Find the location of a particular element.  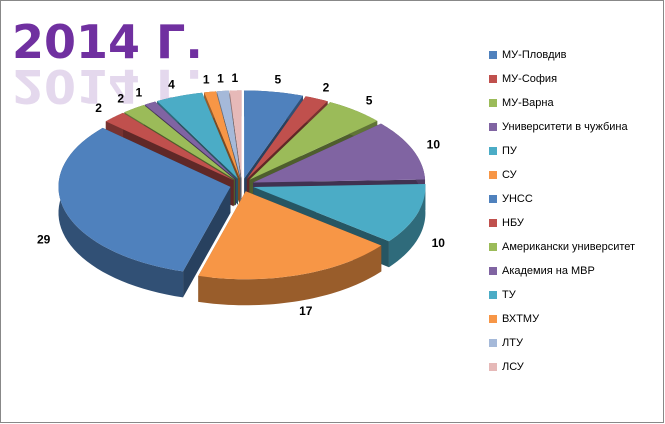

legend-label: МУ-Пловдив is located at coordinates (534, 55).